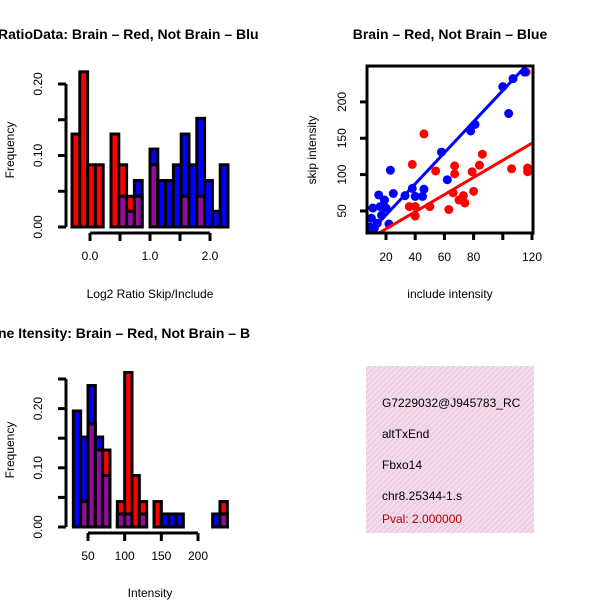 Image resolution: width=600 pixels, height=600 pixels. Describe the element at coordinates (454, 187) in the screenshot. I see `fit-line-red` at that location.